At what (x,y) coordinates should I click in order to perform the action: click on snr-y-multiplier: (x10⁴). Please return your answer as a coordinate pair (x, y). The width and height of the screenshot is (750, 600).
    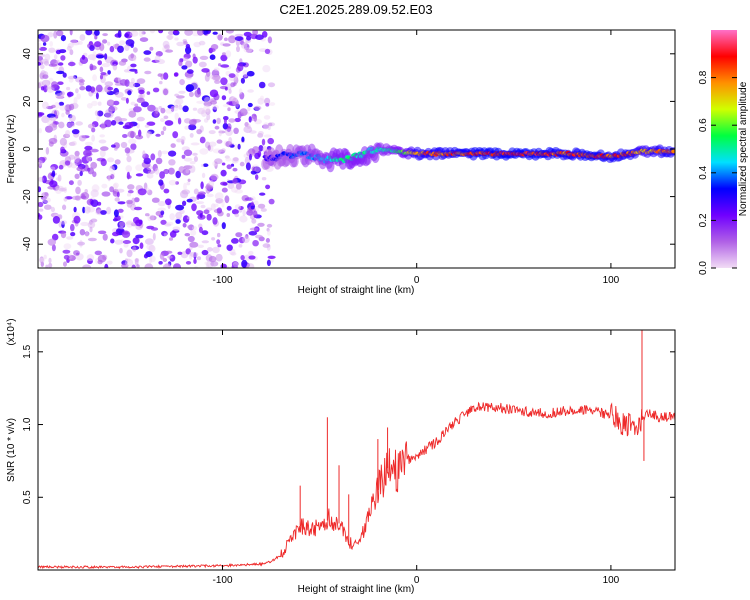
    Looking at the image, I should click on (11, 331).